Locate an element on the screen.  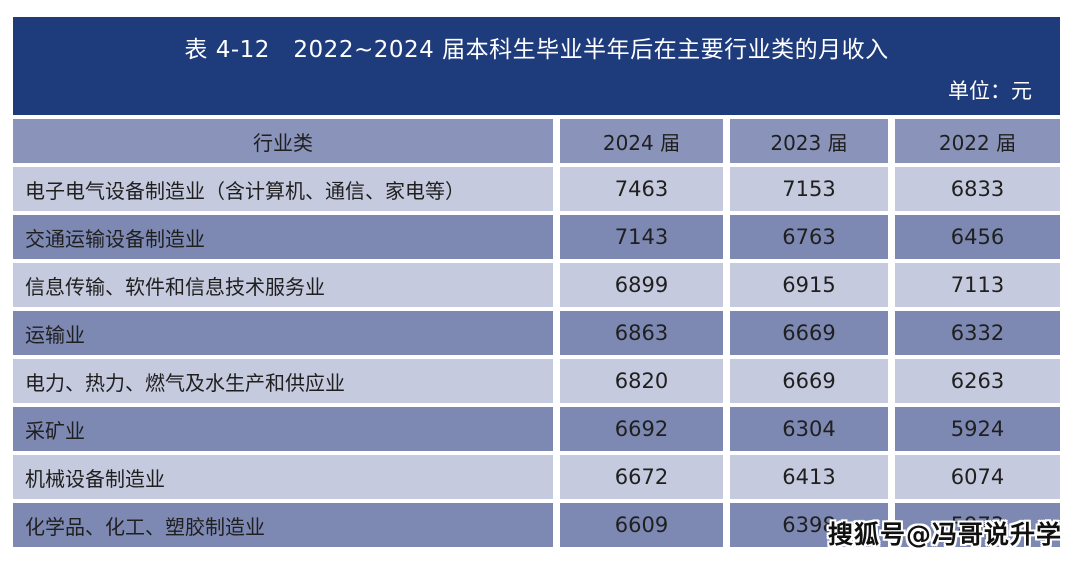
watermark: 搜狐号@冯哥说升学 is located at coordinates (944, 534).